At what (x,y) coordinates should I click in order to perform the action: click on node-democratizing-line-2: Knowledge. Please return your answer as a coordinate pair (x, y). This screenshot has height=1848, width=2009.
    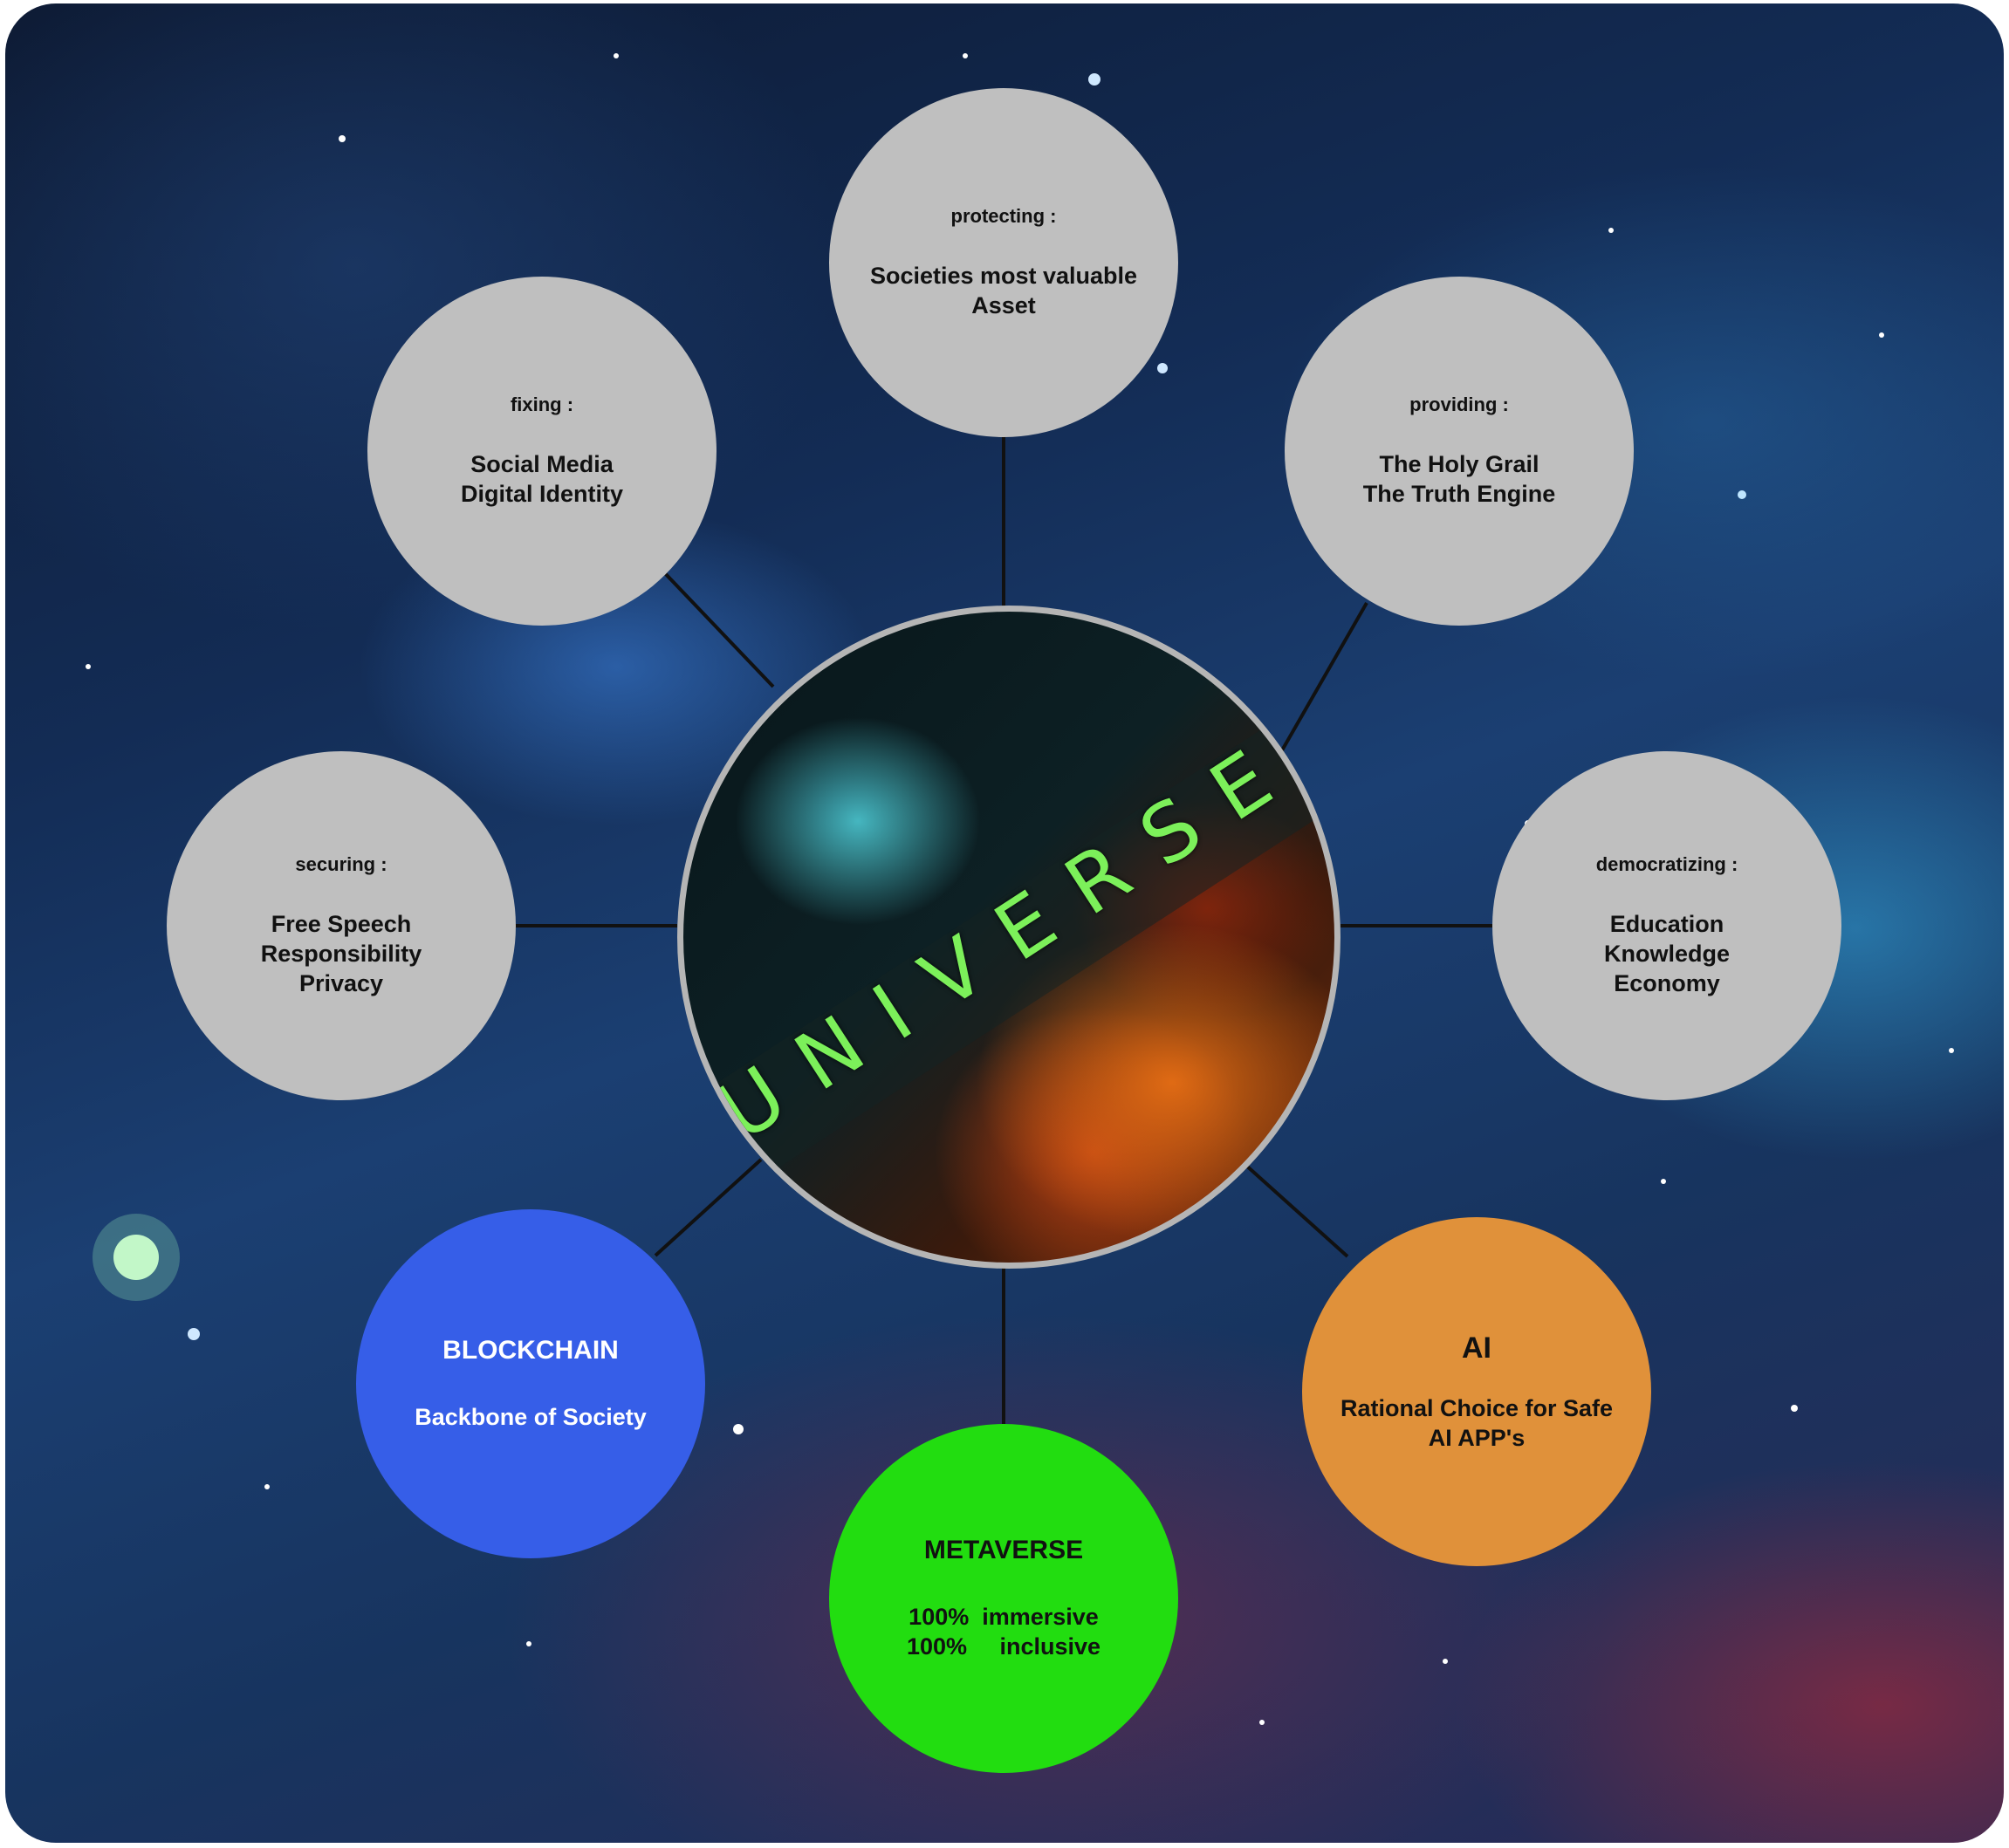
    Looking at the image, I should click on (1666, 954).